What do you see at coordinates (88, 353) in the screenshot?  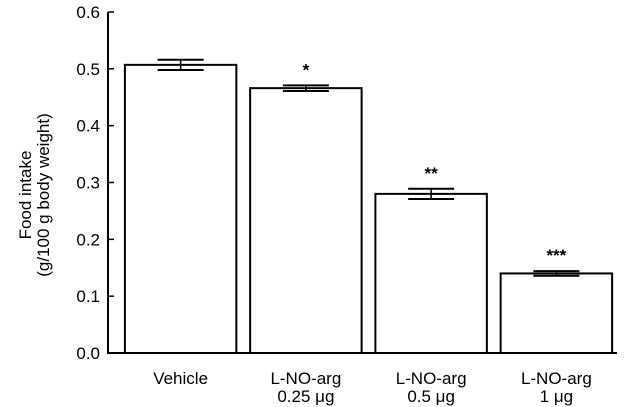 I see `y-tick-label: 0.0` at bounding box center [88, 353].